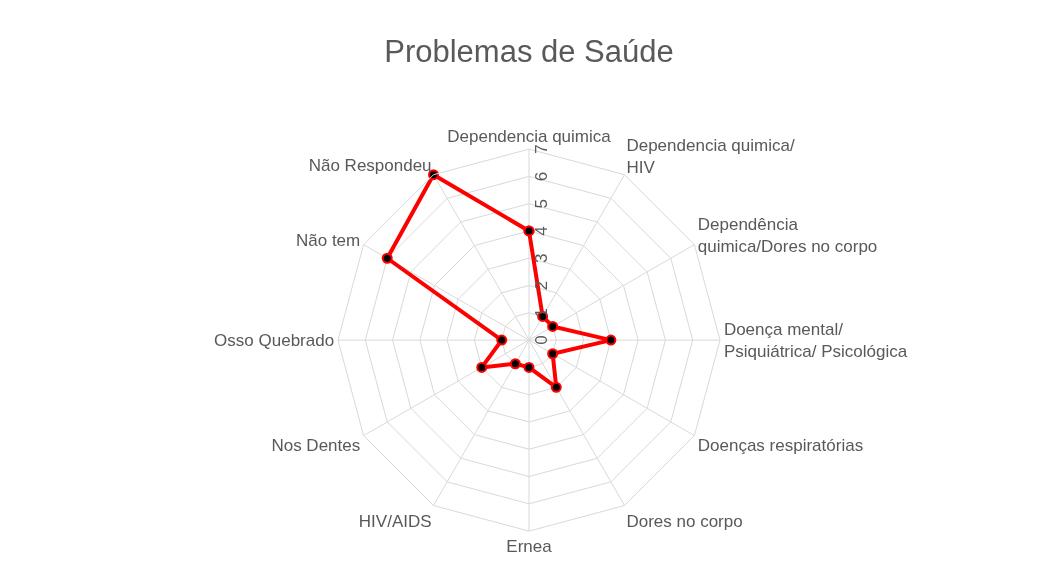  I want to click on chart-title: Problemas de Saúde, so click(529, 52).